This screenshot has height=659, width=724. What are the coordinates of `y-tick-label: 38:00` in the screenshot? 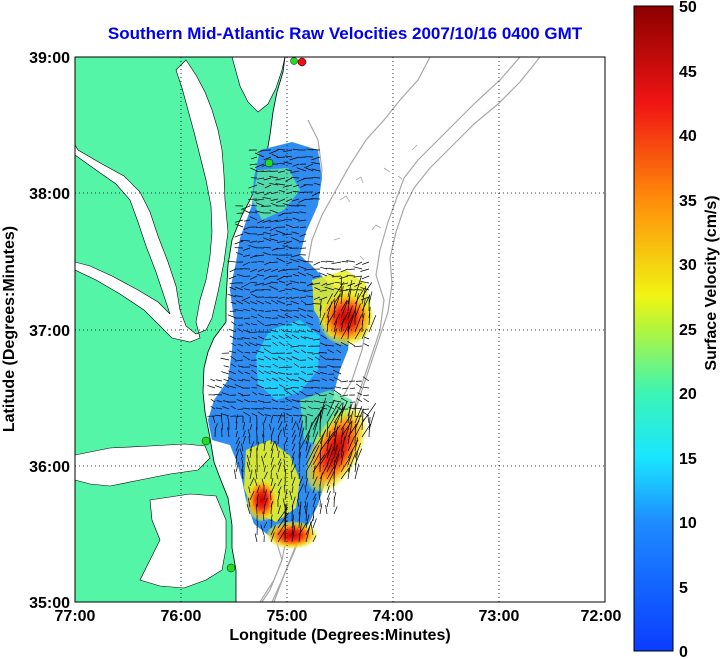 It's located at (49, 194).